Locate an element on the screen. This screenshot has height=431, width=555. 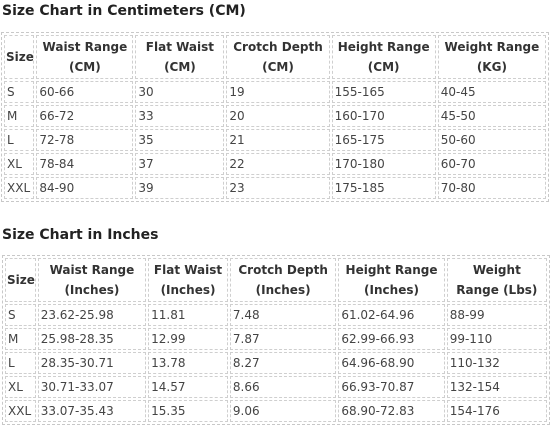
cell-weight-range: 154-176 is located at coordinates (496, 411).